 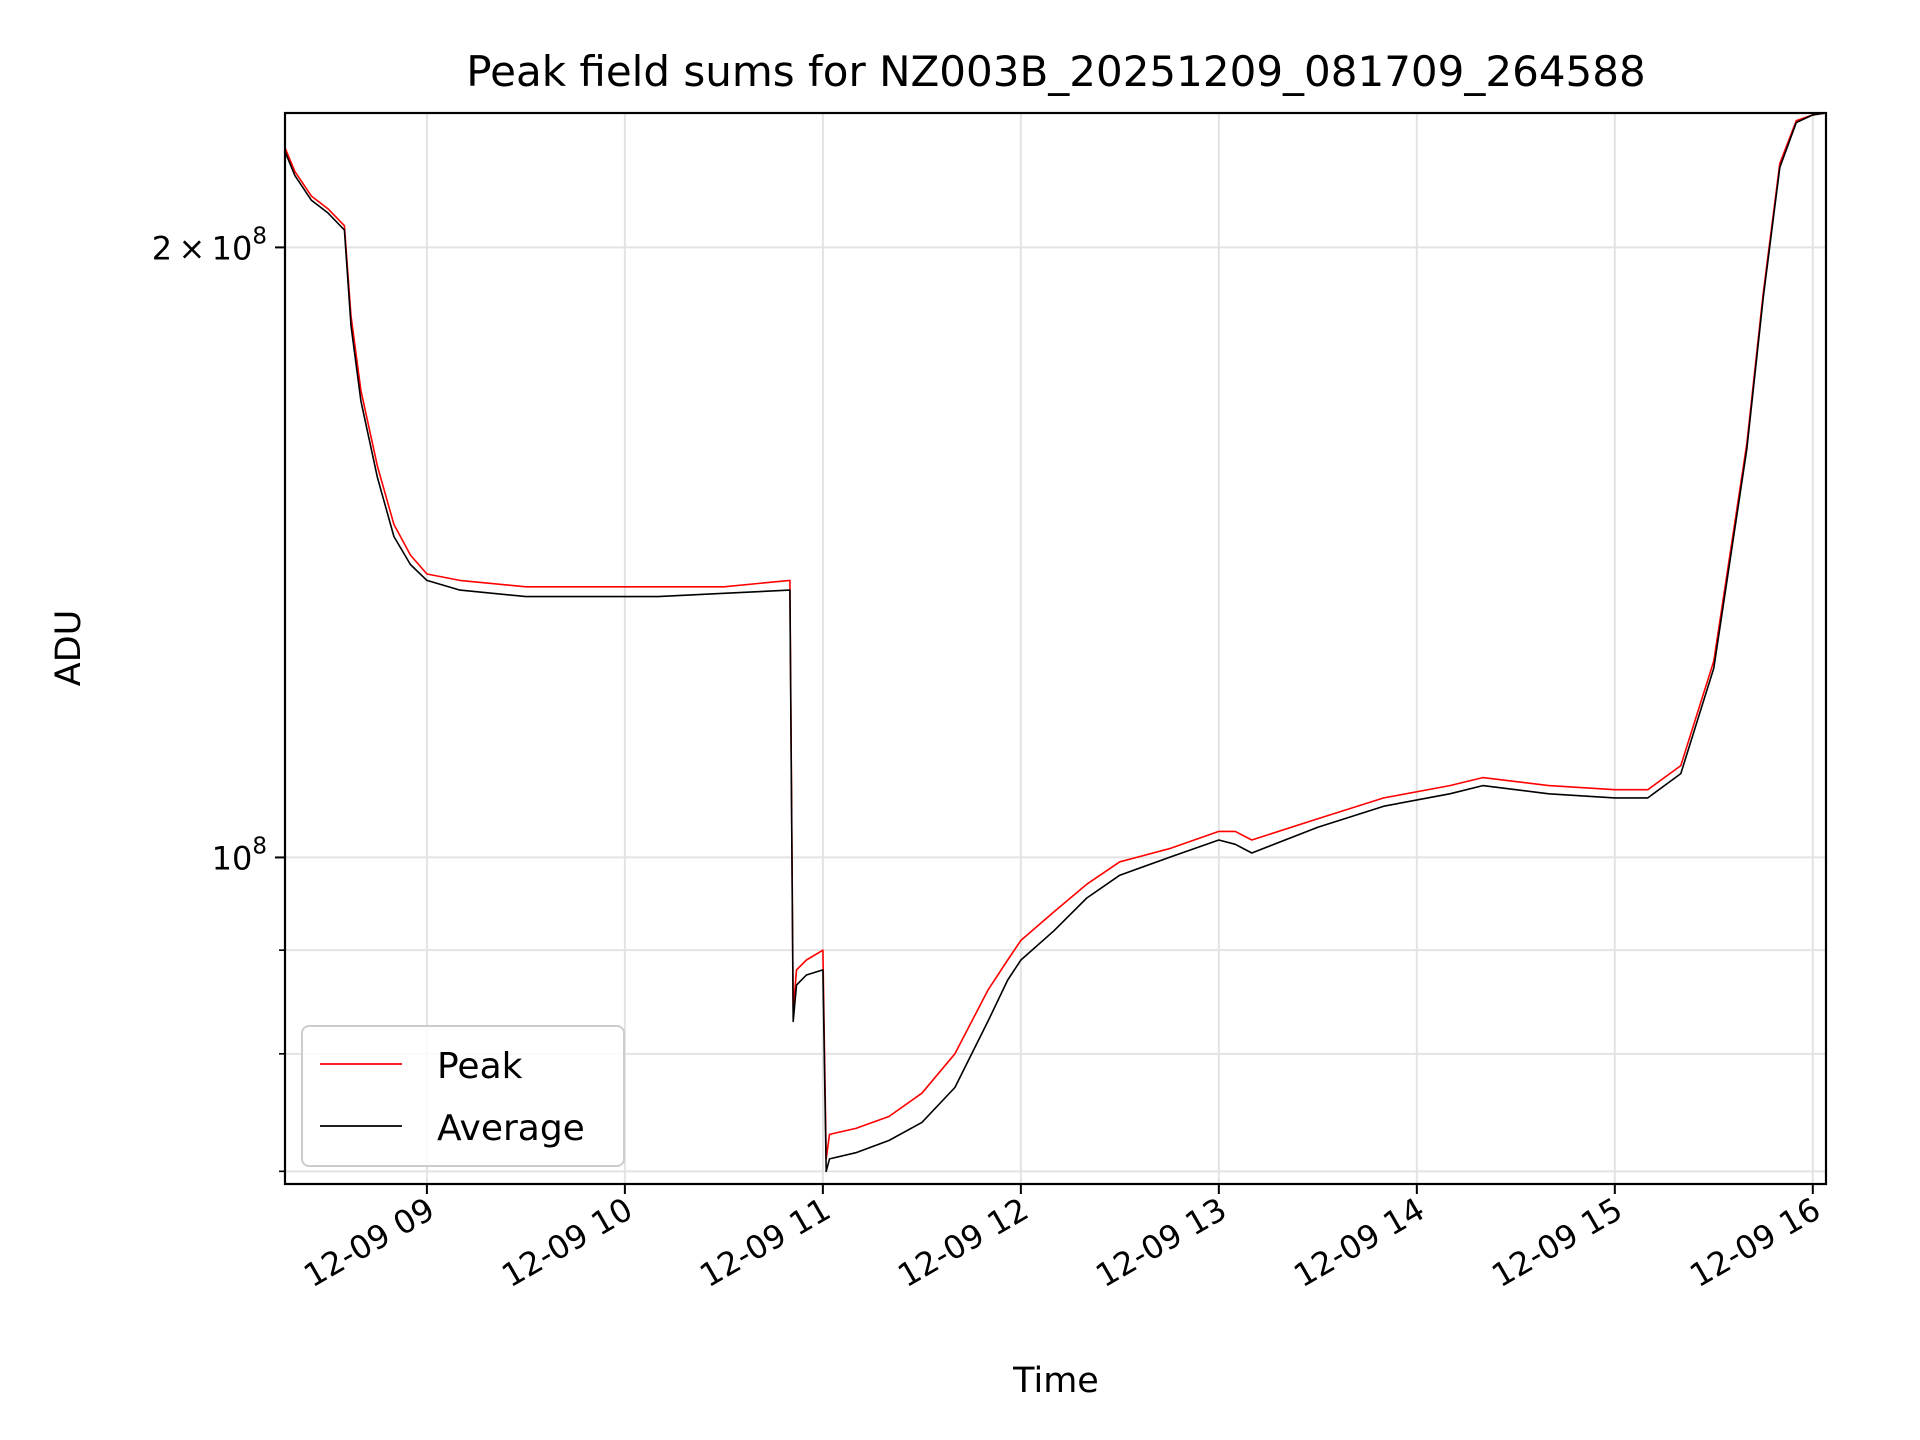 What do you see at coordinates (480, 1066) in the screenshot?
I see `legend-label-peak: Peak` at bounding box center [480, 1066].